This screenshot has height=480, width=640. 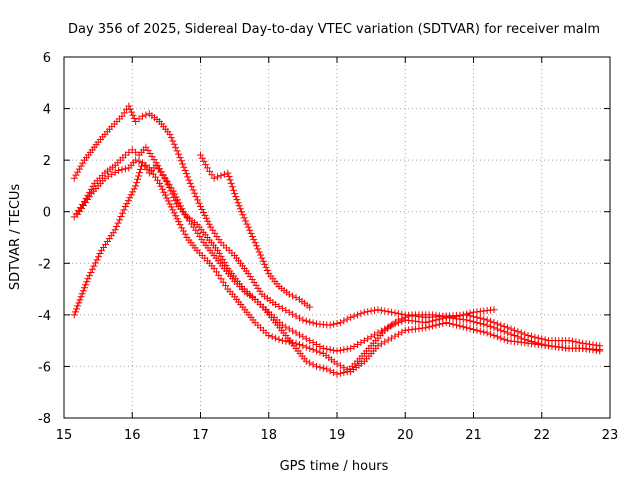 I want to click on x-tick-label: 17, so click(x=200, y=435).